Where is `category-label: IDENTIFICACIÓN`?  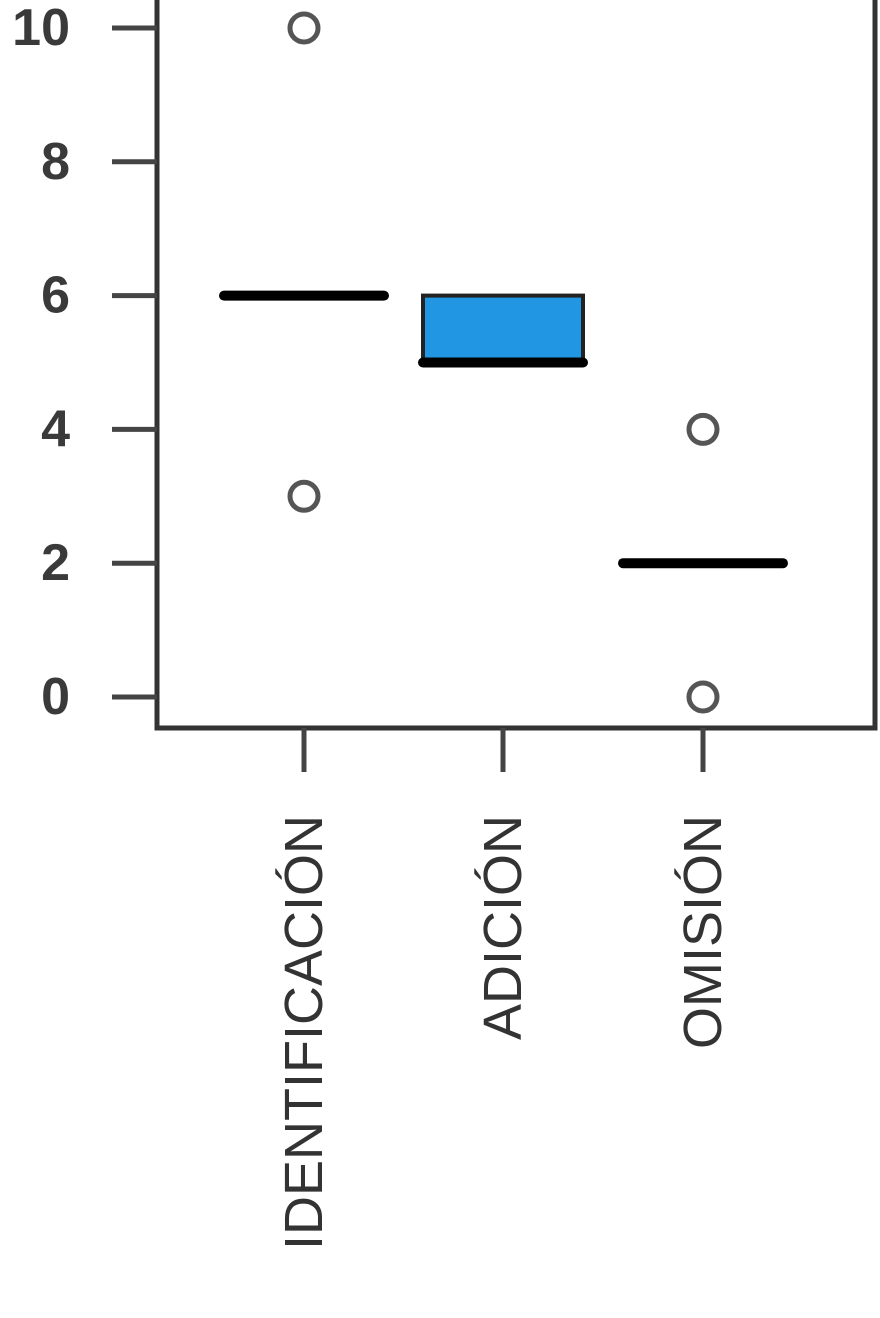
category-label: IDENTIFICACIÓN is located at coordinates (304, 1032).